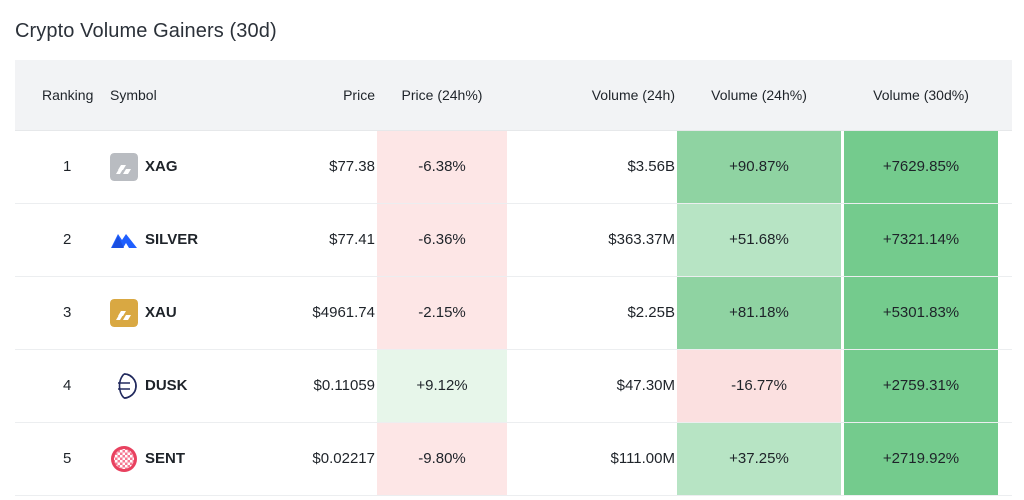 Image resolution: width=1024 pixels, height=500 pixels. What do you see at coordinates (645, 385) in the screenshot?
I see `volume-cell: $47.30M` at bounding box center [645, 385].